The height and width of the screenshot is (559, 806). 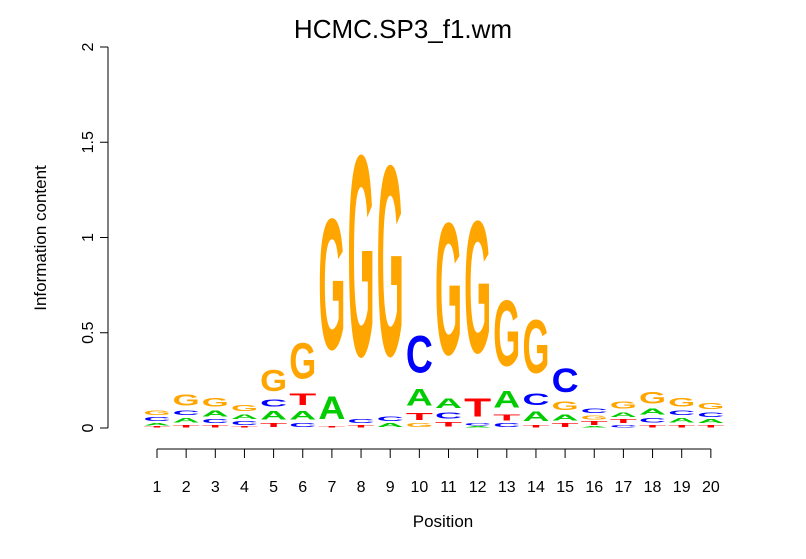 I want to click on y-tick-label: 2, so click(x=88, y=46).